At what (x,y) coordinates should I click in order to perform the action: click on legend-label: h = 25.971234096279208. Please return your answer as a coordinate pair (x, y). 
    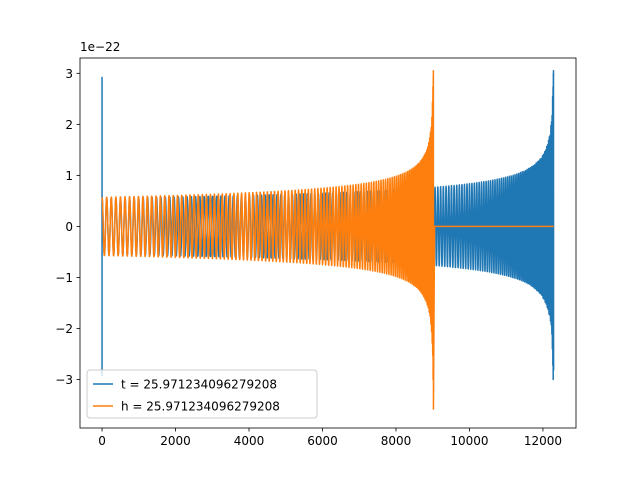
    Looking at the image, I should click on (200, 407).